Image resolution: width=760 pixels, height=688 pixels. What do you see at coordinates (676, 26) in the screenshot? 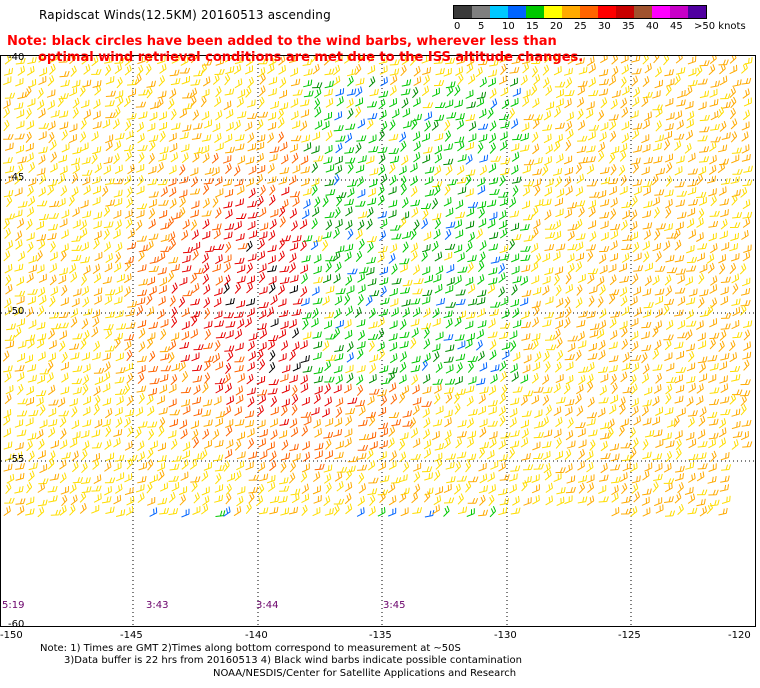
I see `scale-label: 45` at bounding box center [676, 26].